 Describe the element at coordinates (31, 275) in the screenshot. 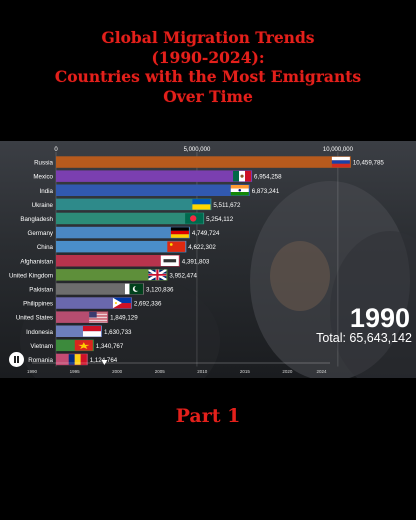

I see `category-label: United Kingdom` at that location.